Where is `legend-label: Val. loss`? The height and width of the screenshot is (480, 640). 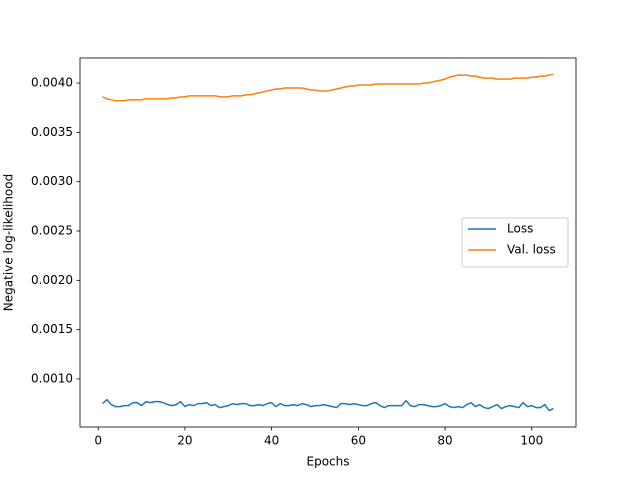
legend-label: Val. loss is located at coordinates (531, 250).